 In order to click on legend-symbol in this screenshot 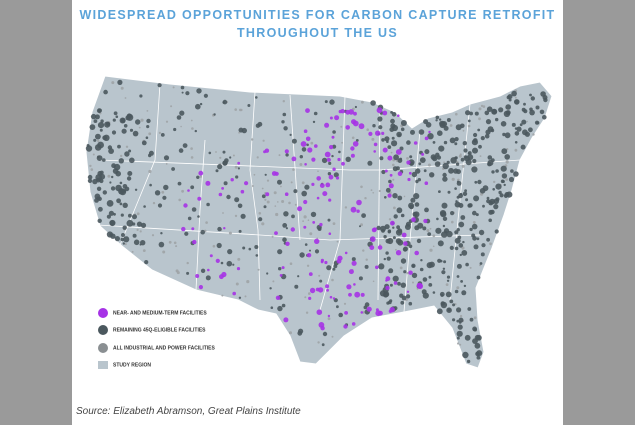, I will do `click(103, 365)`.